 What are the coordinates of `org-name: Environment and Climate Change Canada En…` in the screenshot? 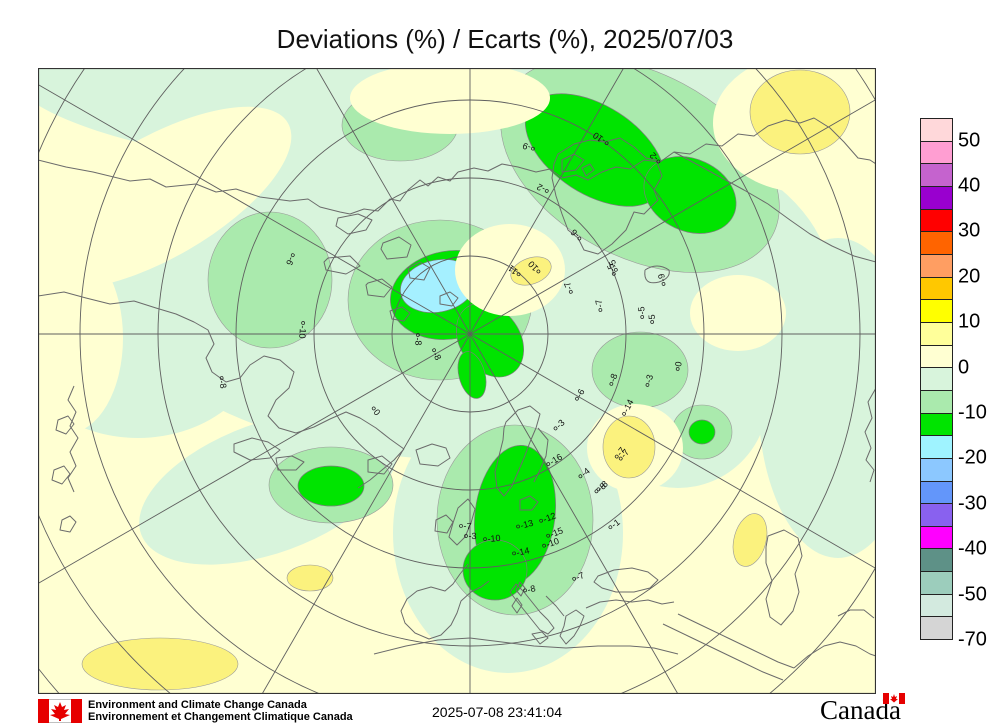 It's located at (220, 711).